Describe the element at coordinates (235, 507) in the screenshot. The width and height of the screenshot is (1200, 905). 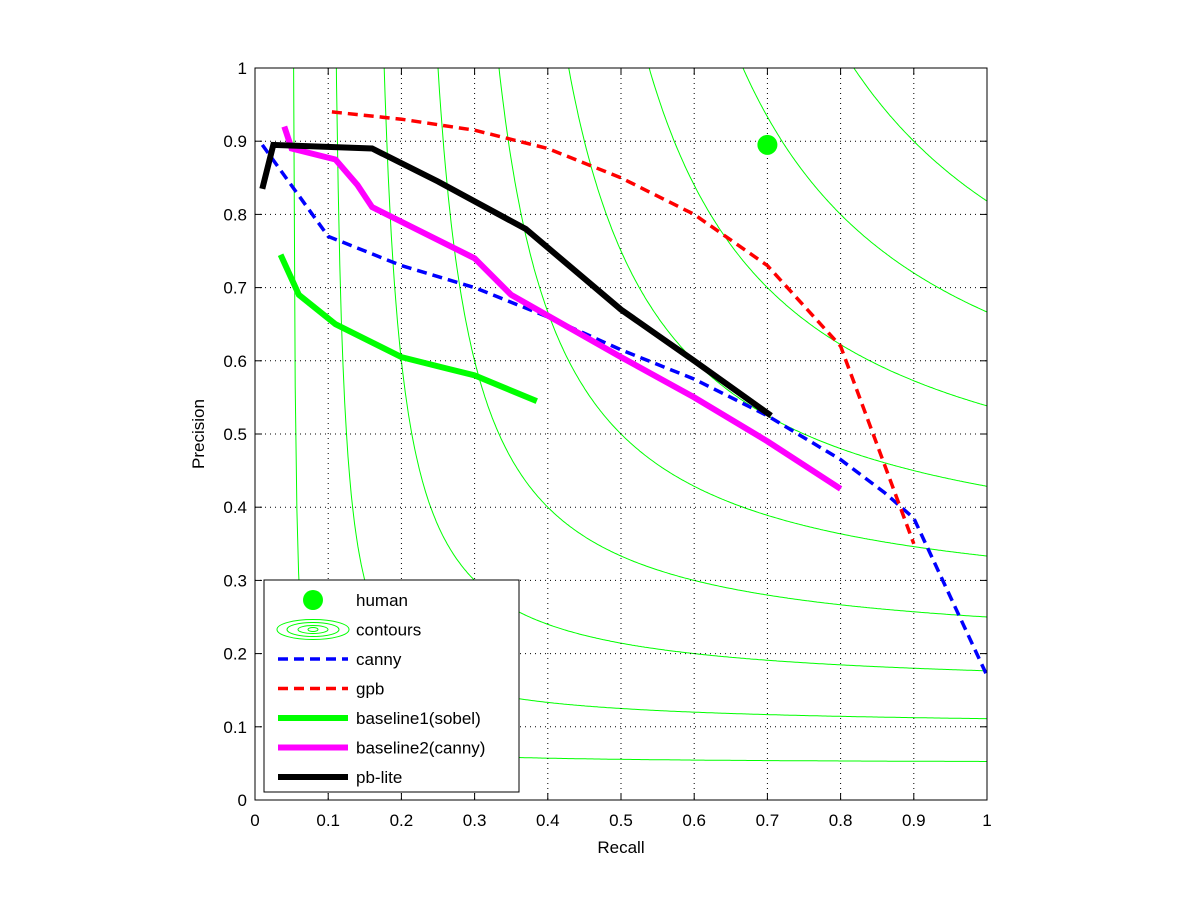
I see `y-tick-label: 0.4` at that location.